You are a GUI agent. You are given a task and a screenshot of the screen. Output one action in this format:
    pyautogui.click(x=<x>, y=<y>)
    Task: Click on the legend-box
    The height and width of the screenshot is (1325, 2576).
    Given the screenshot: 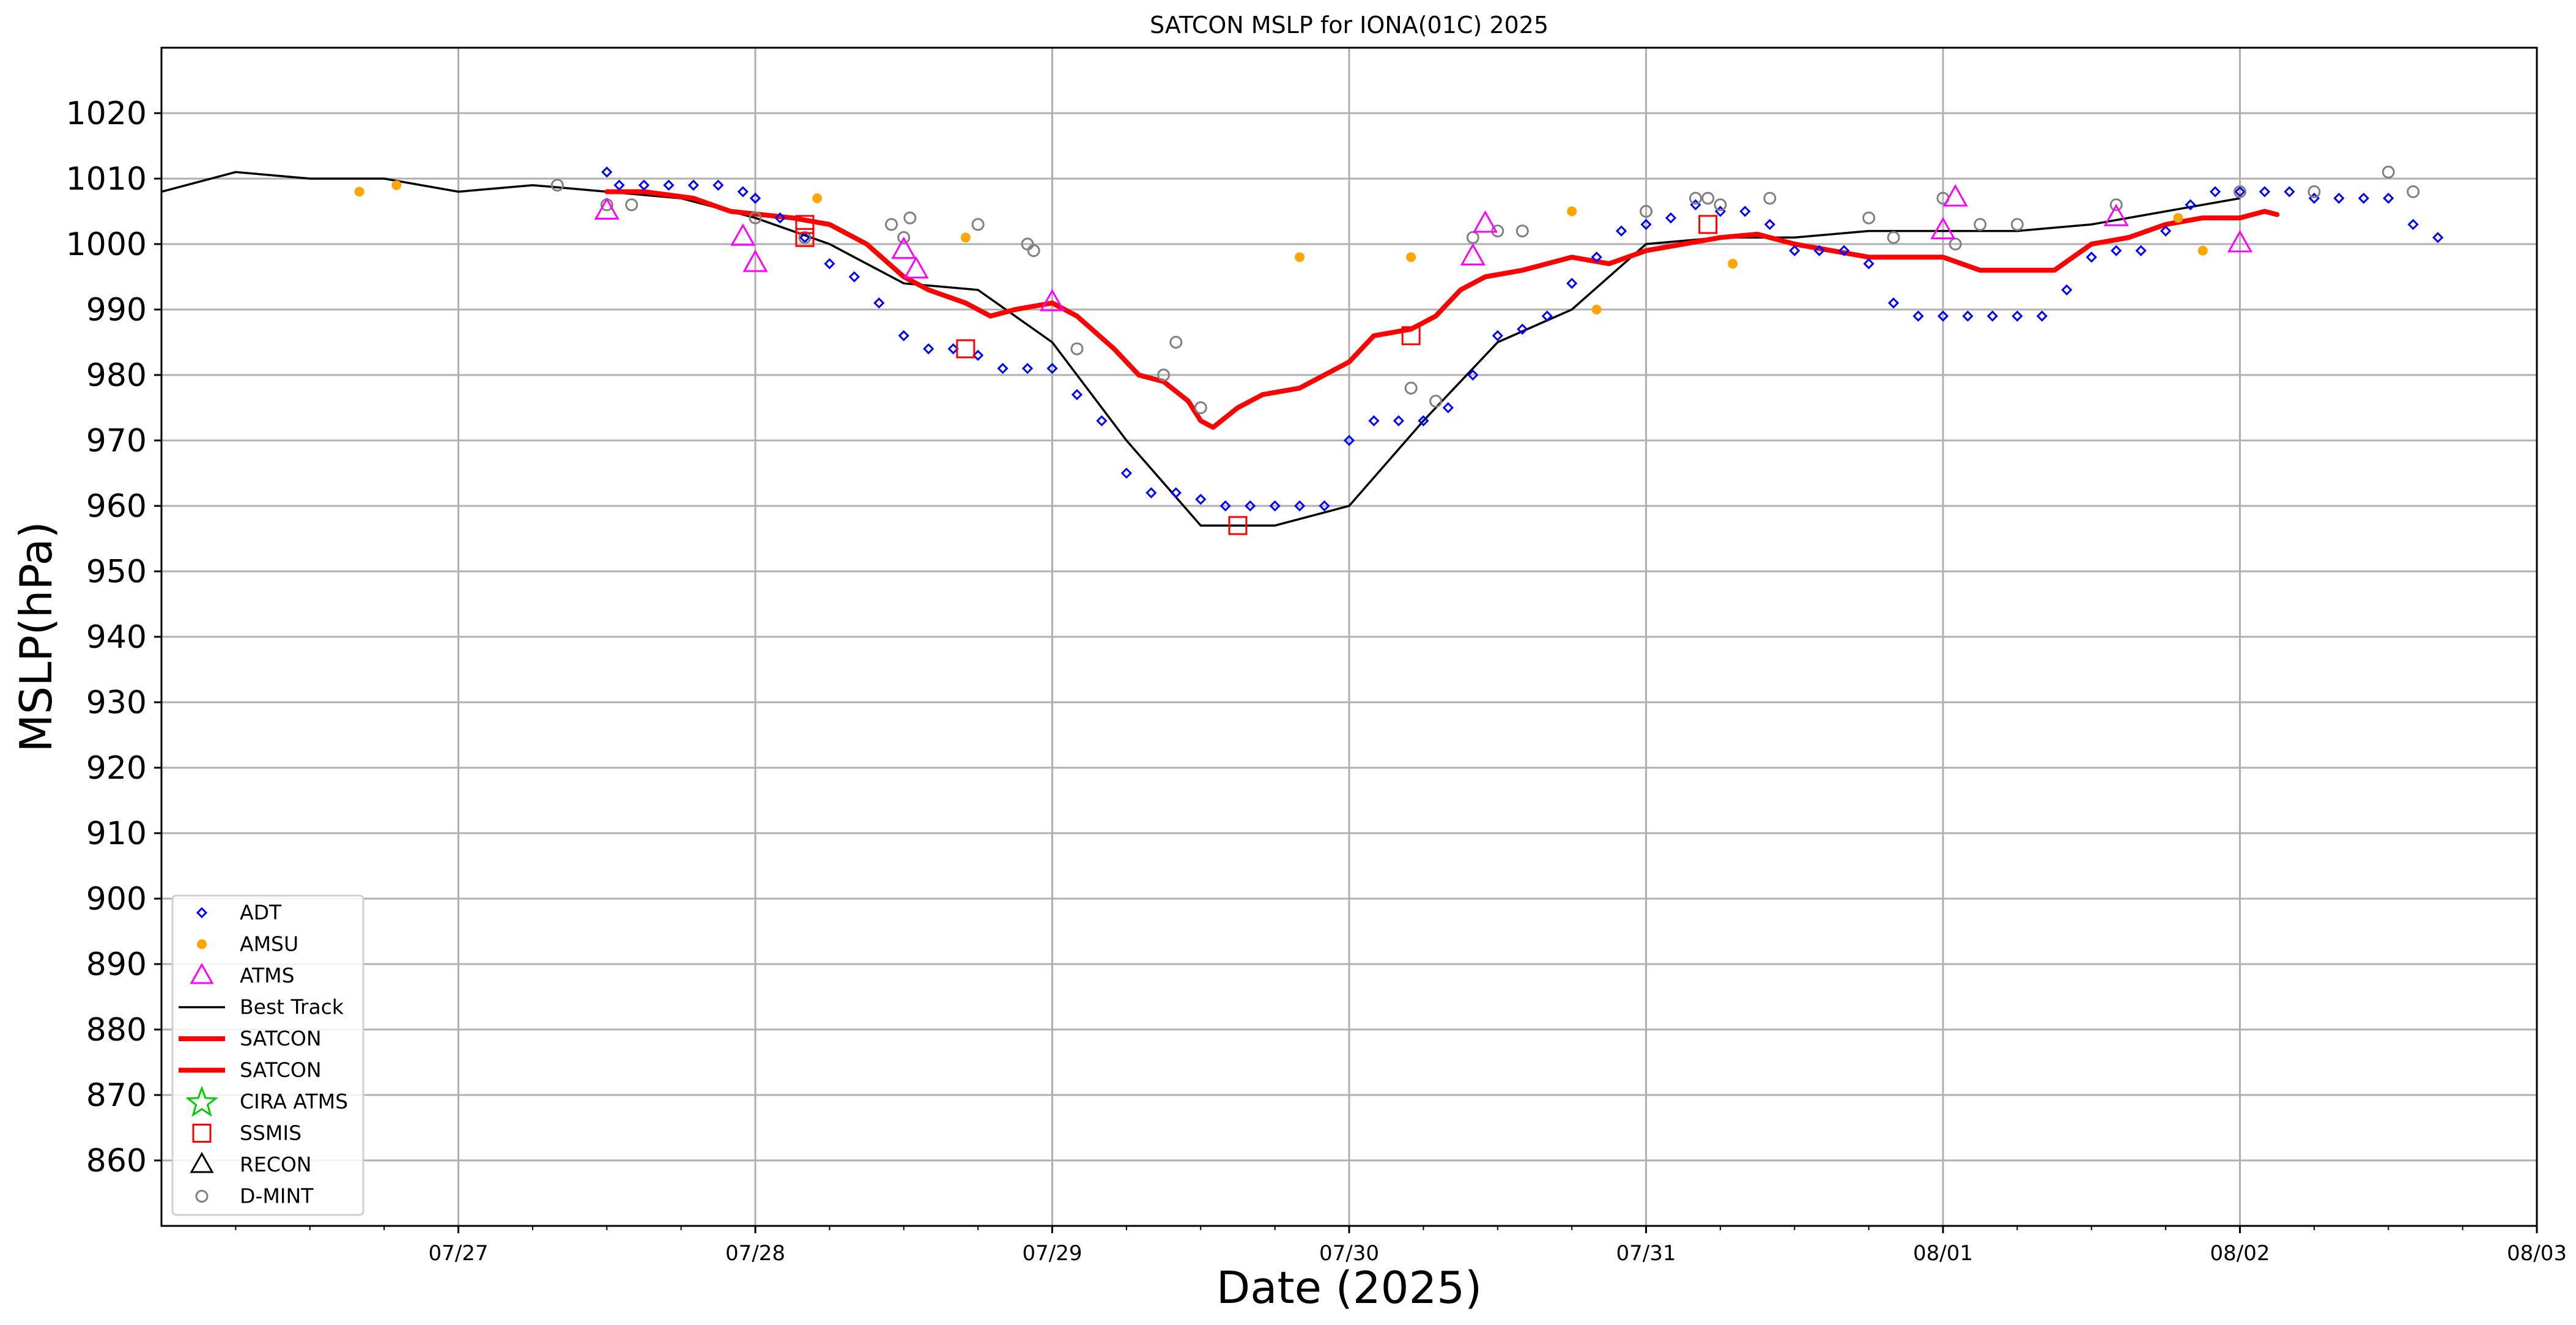 What is the action you would take?
    pyautogui.click(x=268, y=1055)
    